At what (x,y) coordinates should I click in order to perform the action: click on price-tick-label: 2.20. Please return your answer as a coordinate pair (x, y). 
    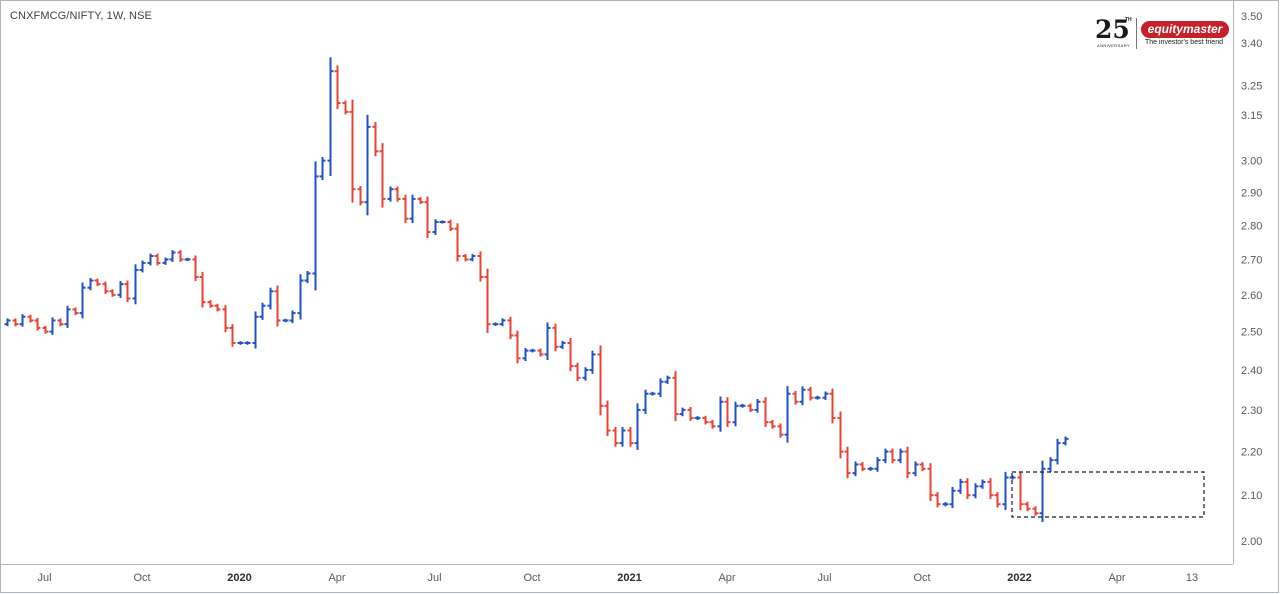
    Looking at the image, I should click on (1251, 453).